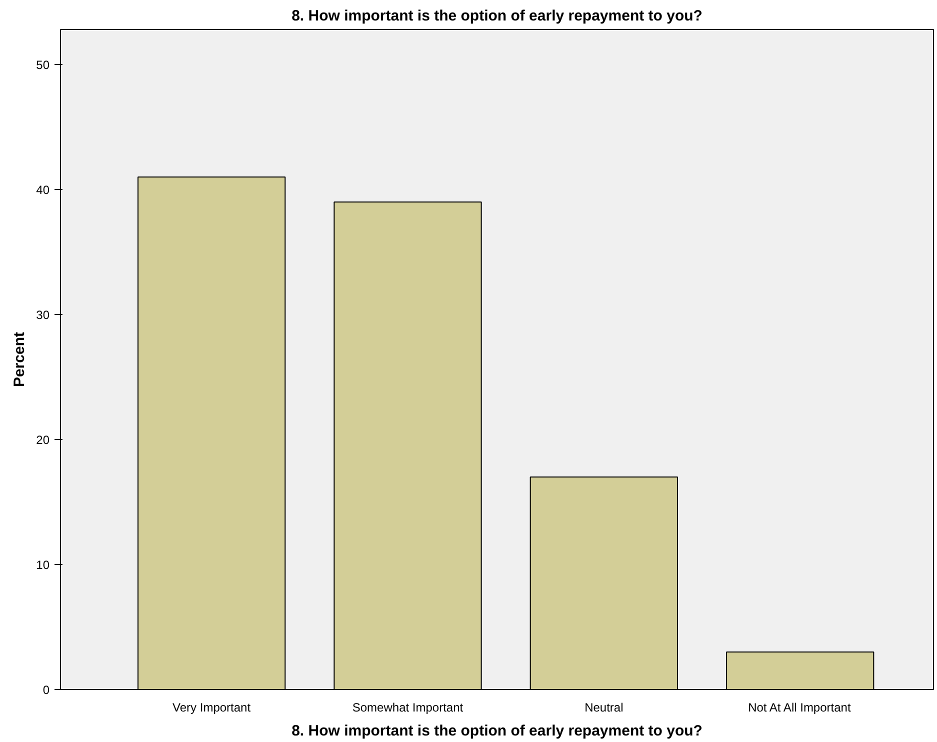 The image size is (937, 742). What do you see at coordinates (43, 440) in the screenshot?
I see `y-tick-label: 20` at bounding box center [43, 440].